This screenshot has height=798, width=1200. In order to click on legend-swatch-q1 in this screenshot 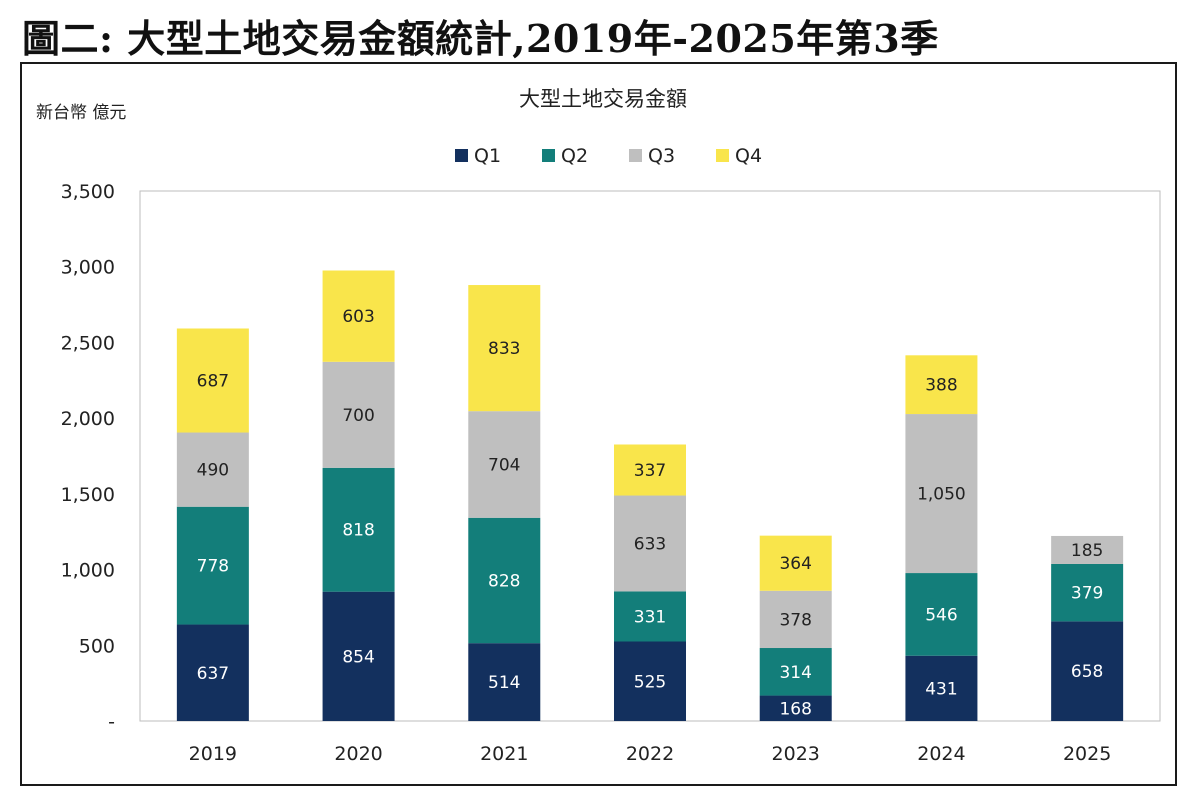, I will do `click(461, 155)`.